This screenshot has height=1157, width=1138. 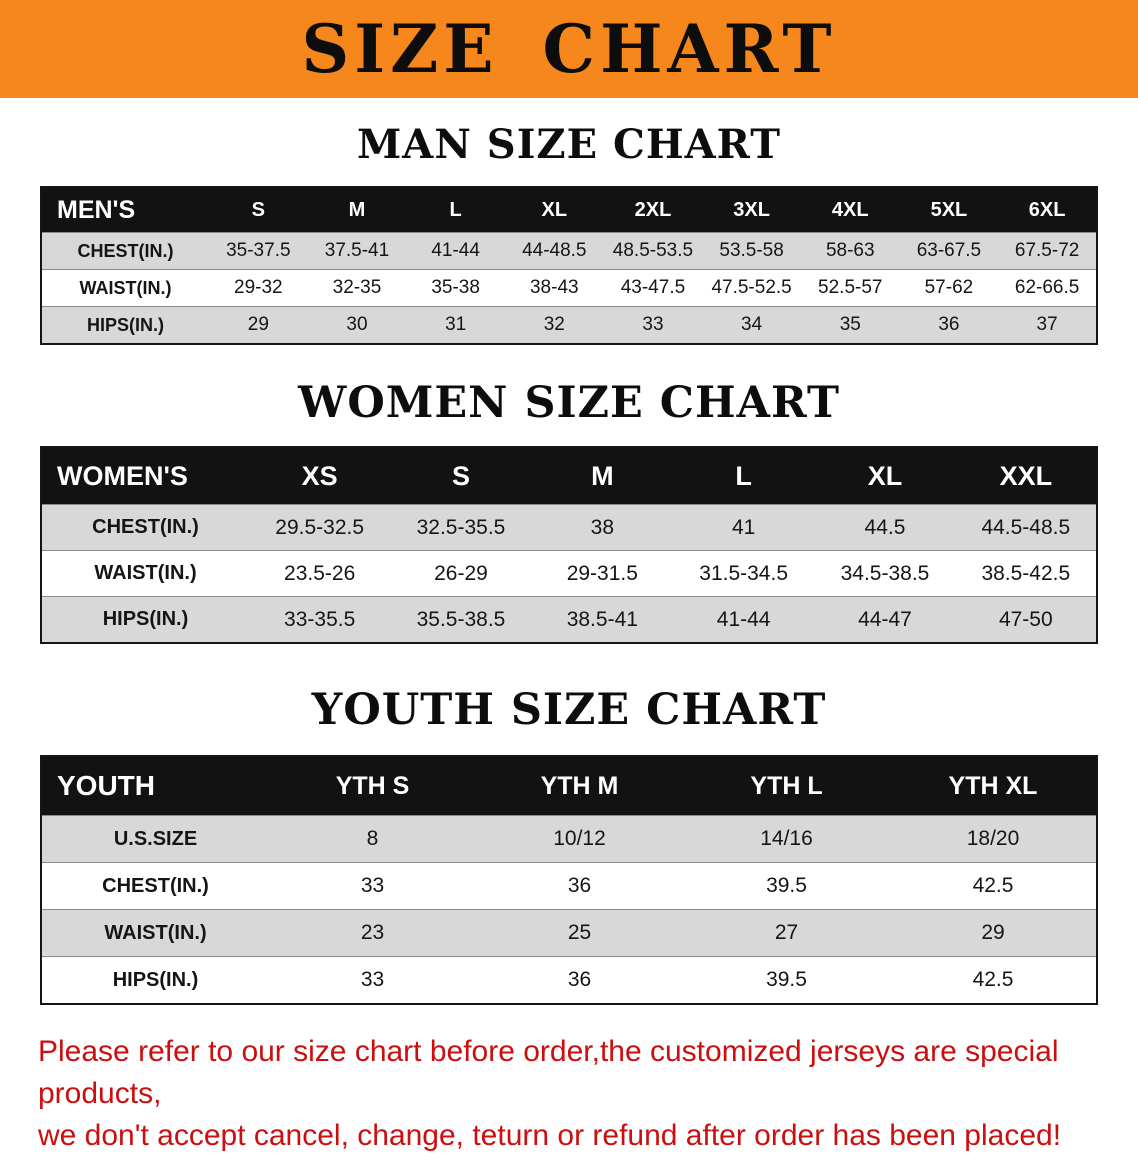 What do you see at coordinates (786, 786) in the screenshot?
I see `column-header: YTH L` at bounding box center [786, 786].